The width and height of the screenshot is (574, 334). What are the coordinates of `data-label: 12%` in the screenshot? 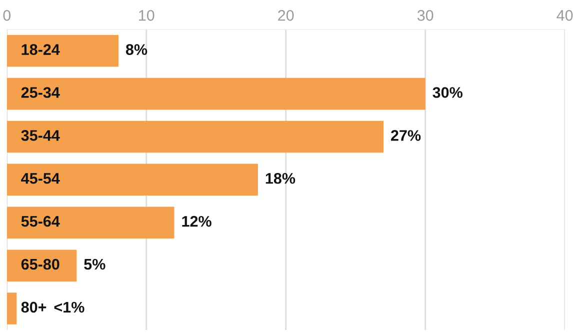 It's located at (197, 221).